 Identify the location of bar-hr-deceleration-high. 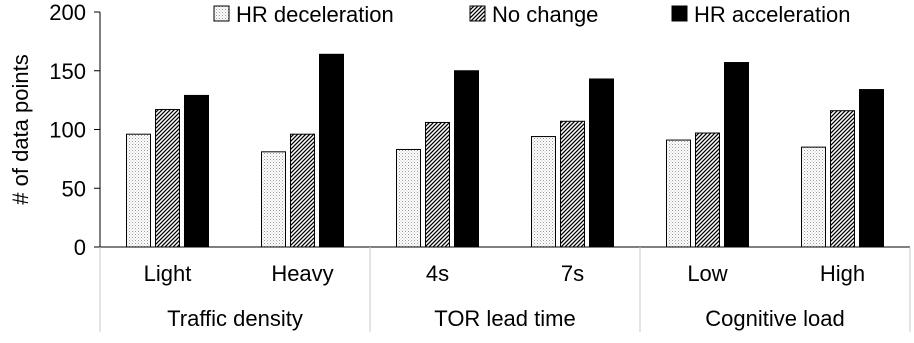
(813, 197).